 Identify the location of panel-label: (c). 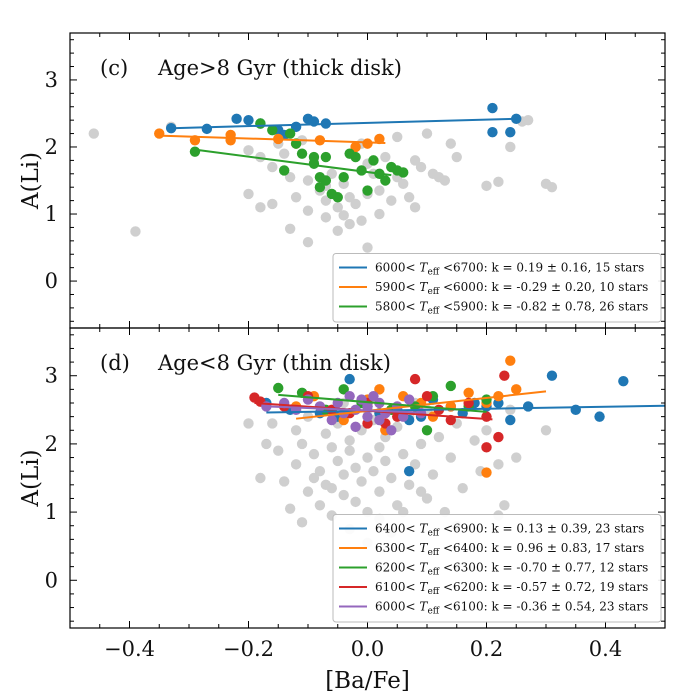
(114, 68).